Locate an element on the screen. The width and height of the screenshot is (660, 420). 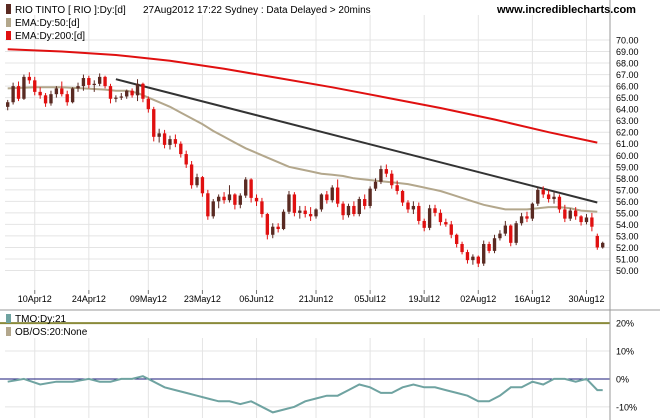
obos-legend-swatch is located at coordinates (8, 331).